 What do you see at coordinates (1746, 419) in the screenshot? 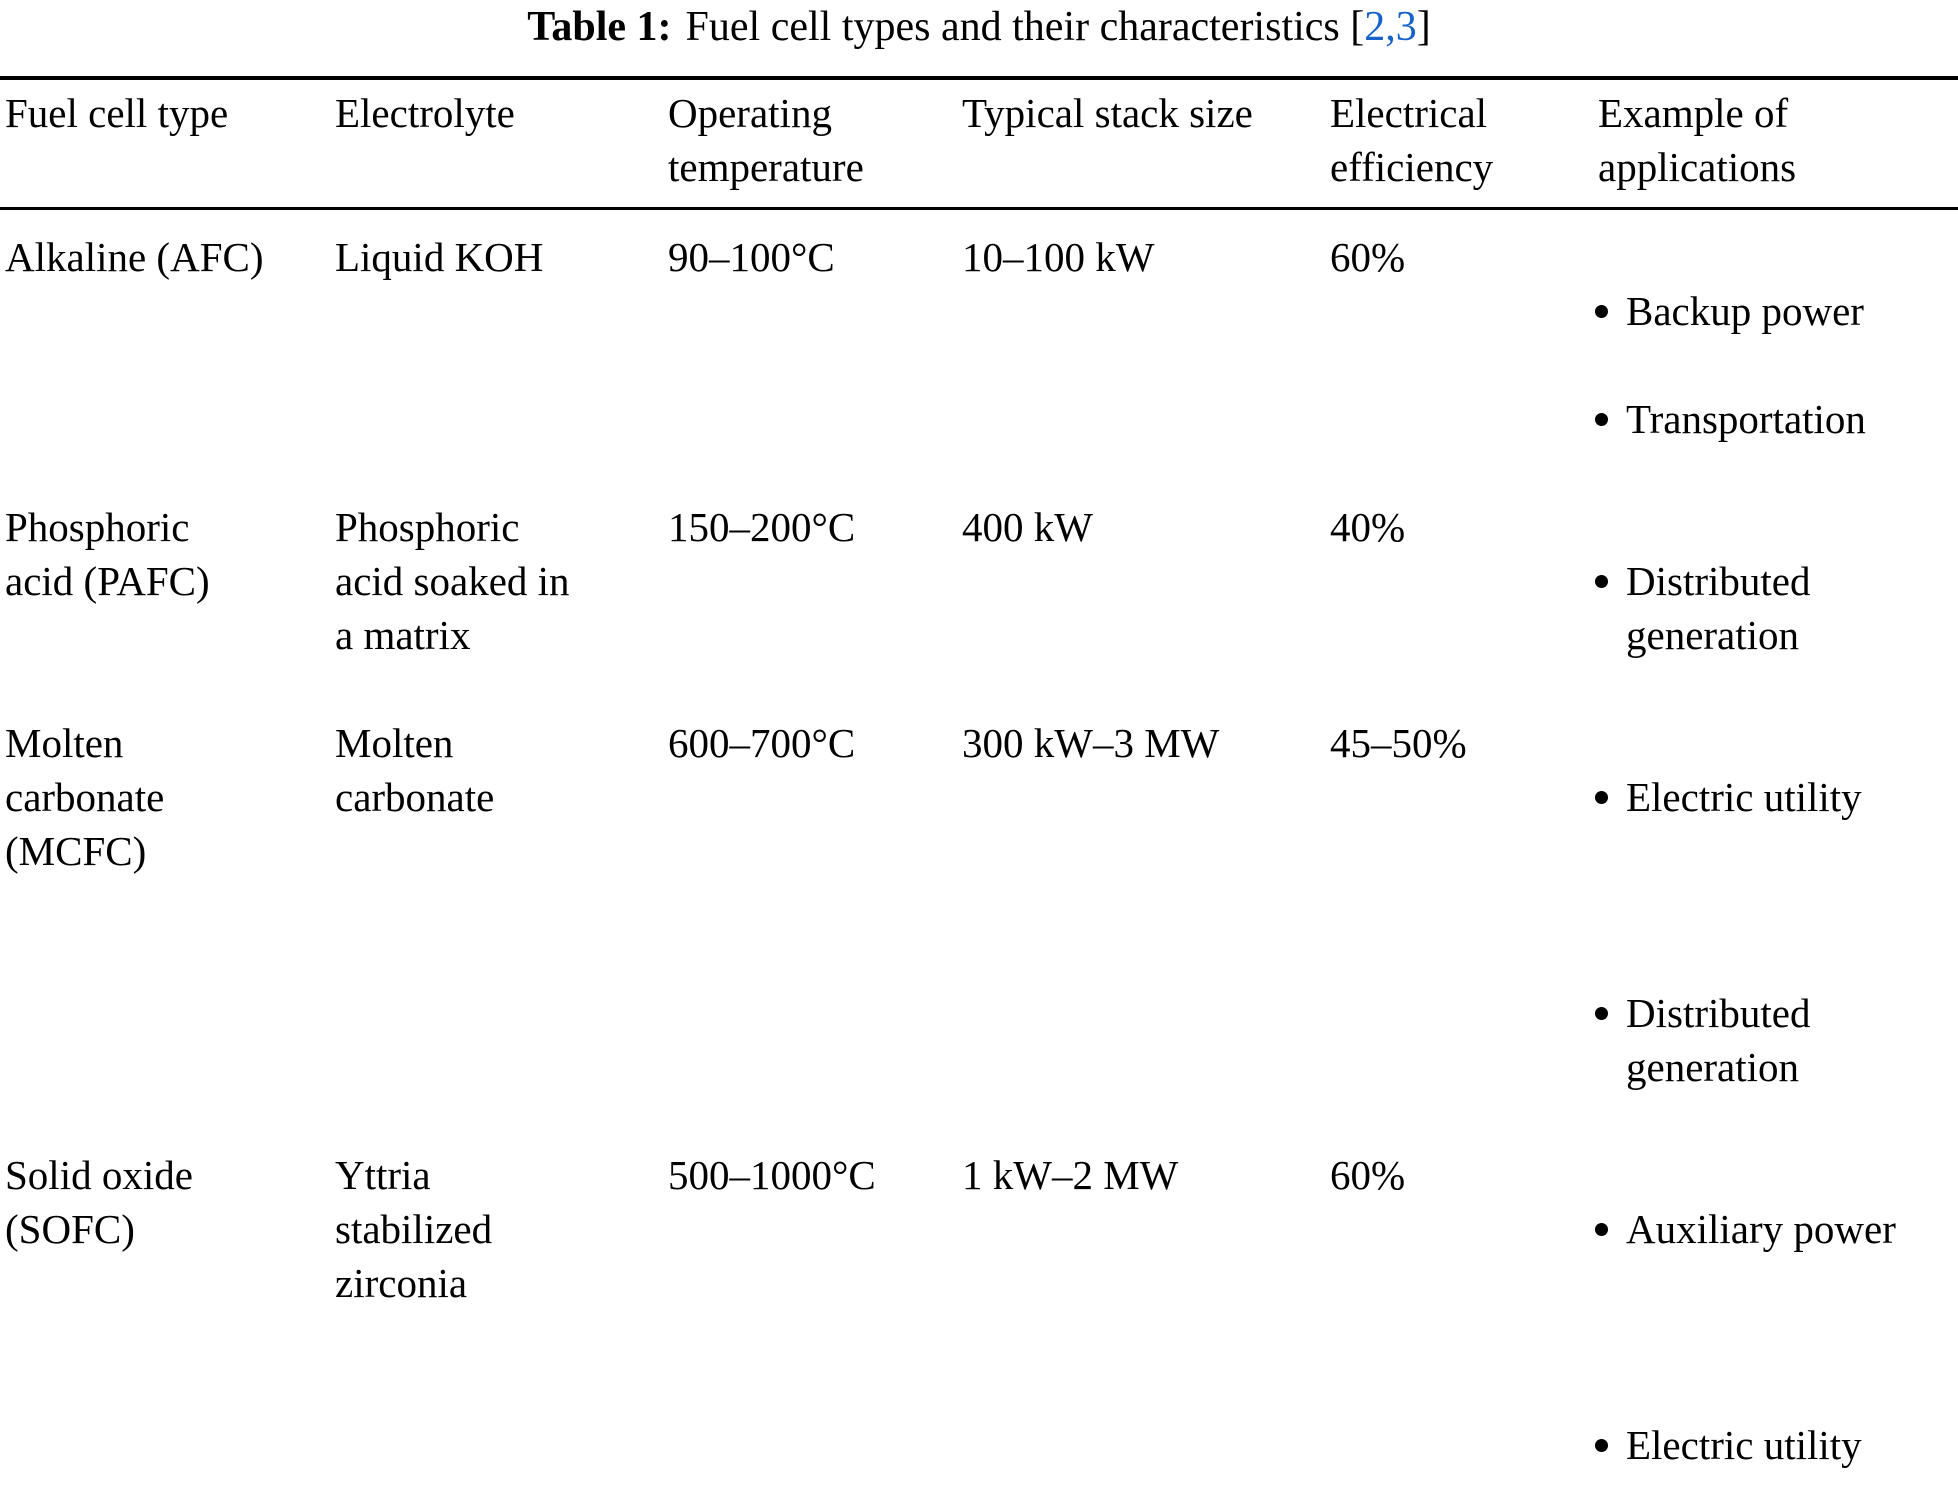
I see `application-label: Transportation` at bounding box center [1746, 419].